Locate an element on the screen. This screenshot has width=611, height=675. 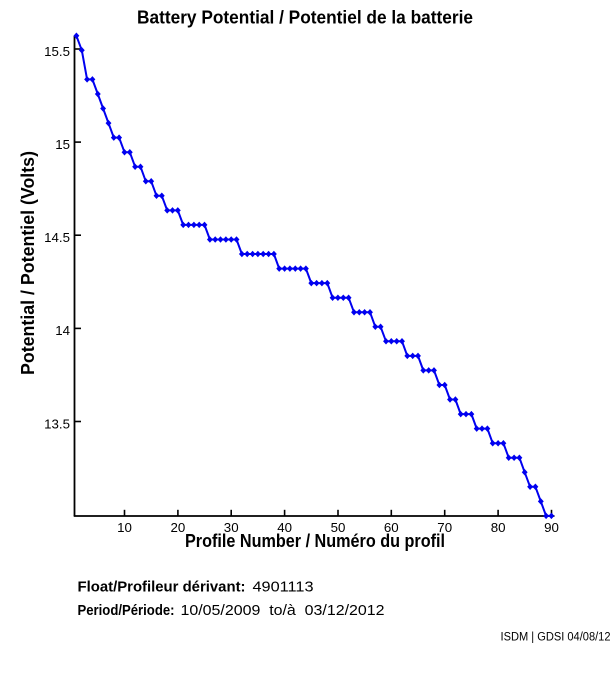
svg-text: 4901113 is located at coordinates (283, 587).